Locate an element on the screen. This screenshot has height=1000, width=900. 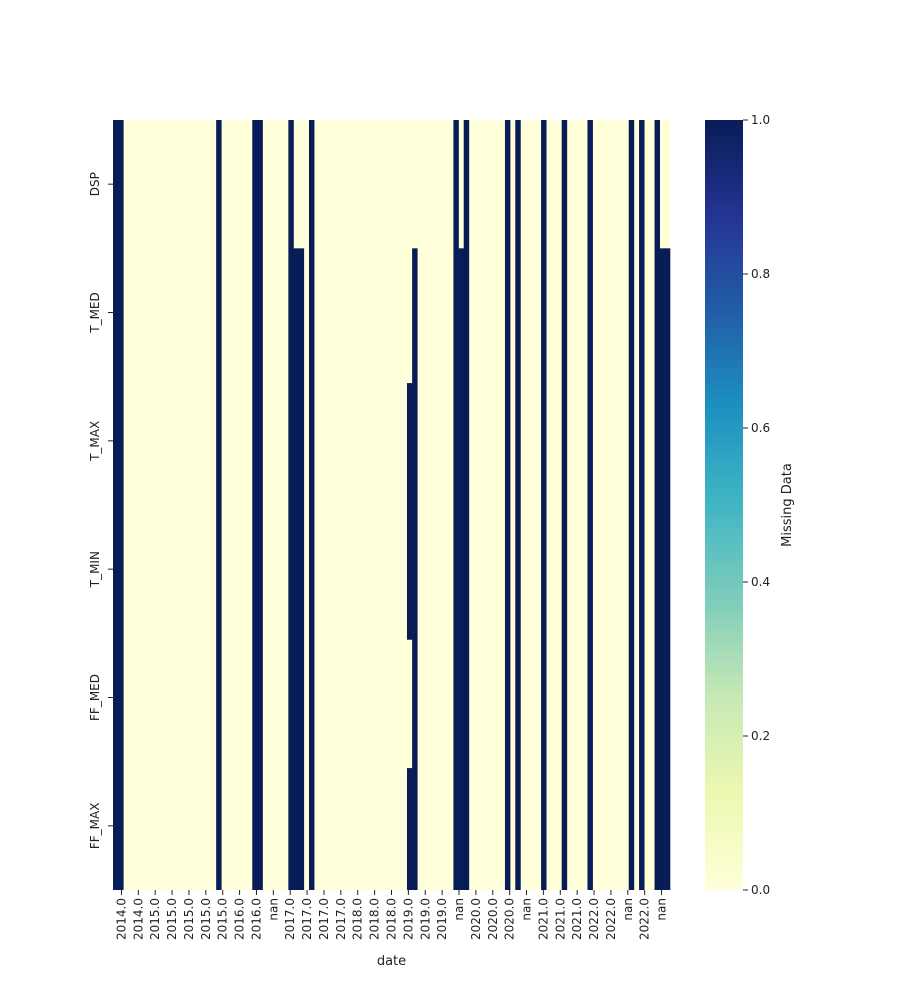
colorbar-label: Missing Data is located at coordinates (787, 505).